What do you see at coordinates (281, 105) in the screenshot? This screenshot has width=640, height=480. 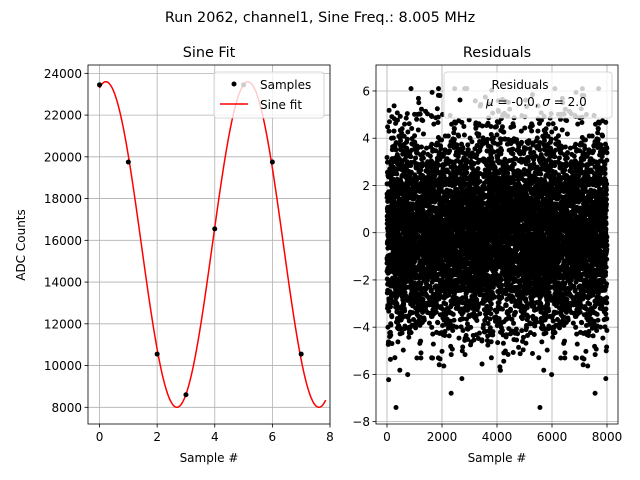 I see `legend-sine-fit-label: Sine fit` at bounding box center [281, 105].